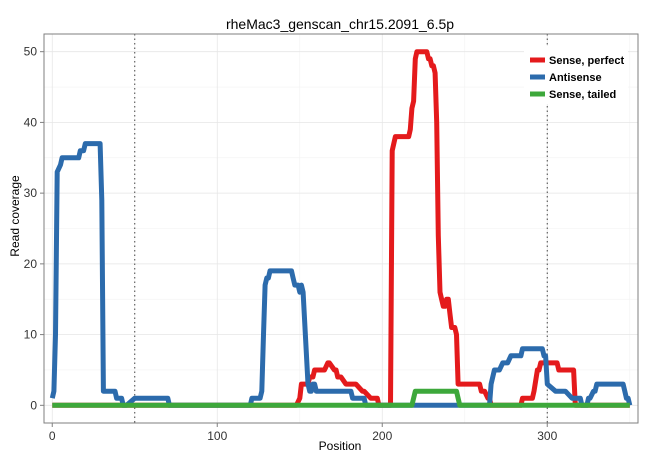 The height and width of the screenshot is (460, 650). Describe the element at coordinates (575, 78) in the screenshot. I see `legend-label: Antisense` at that location.